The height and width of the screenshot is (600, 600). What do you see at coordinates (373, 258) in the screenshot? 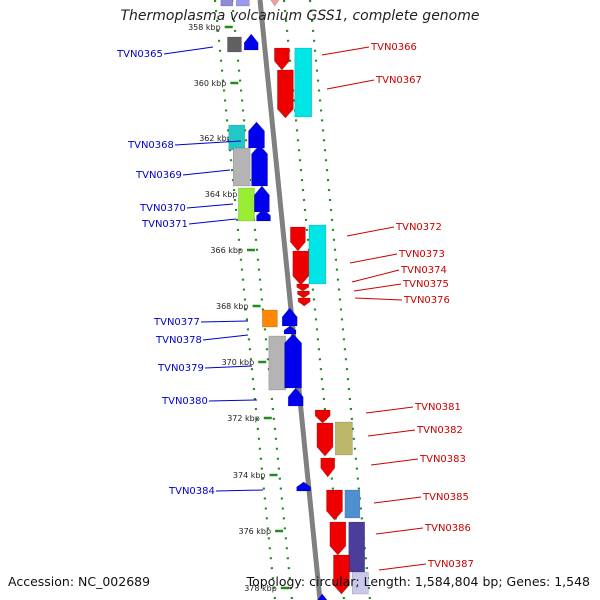
I see `leader-line-tvn0373` at bounding box center [373, 258].